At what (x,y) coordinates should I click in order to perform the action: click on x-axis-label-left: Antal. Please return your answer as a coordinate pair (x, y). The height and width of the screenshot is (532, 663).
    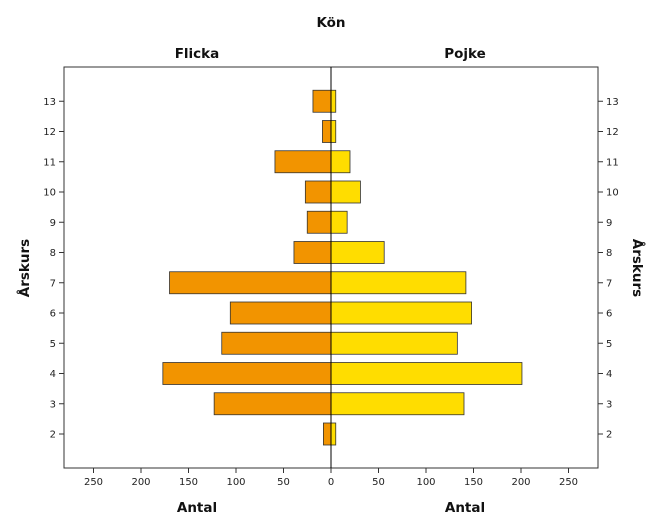
    Looking at the image, I should click on (197, 508).